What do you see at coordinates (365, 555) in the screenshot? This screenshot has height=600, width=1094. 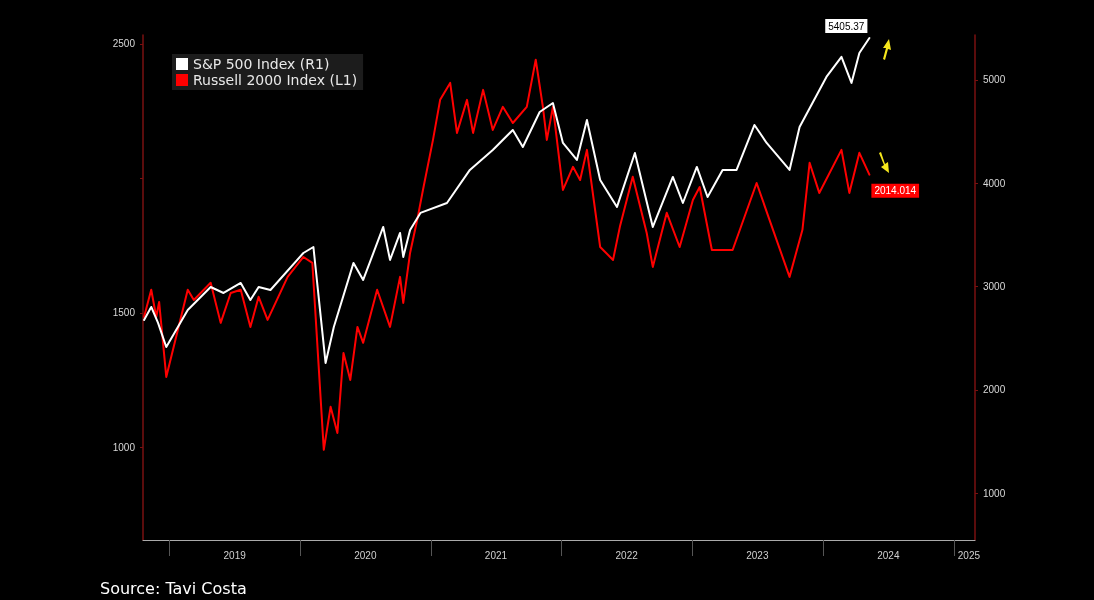 I see `x-tick-label: 2020` at bounding box center [365, 555].